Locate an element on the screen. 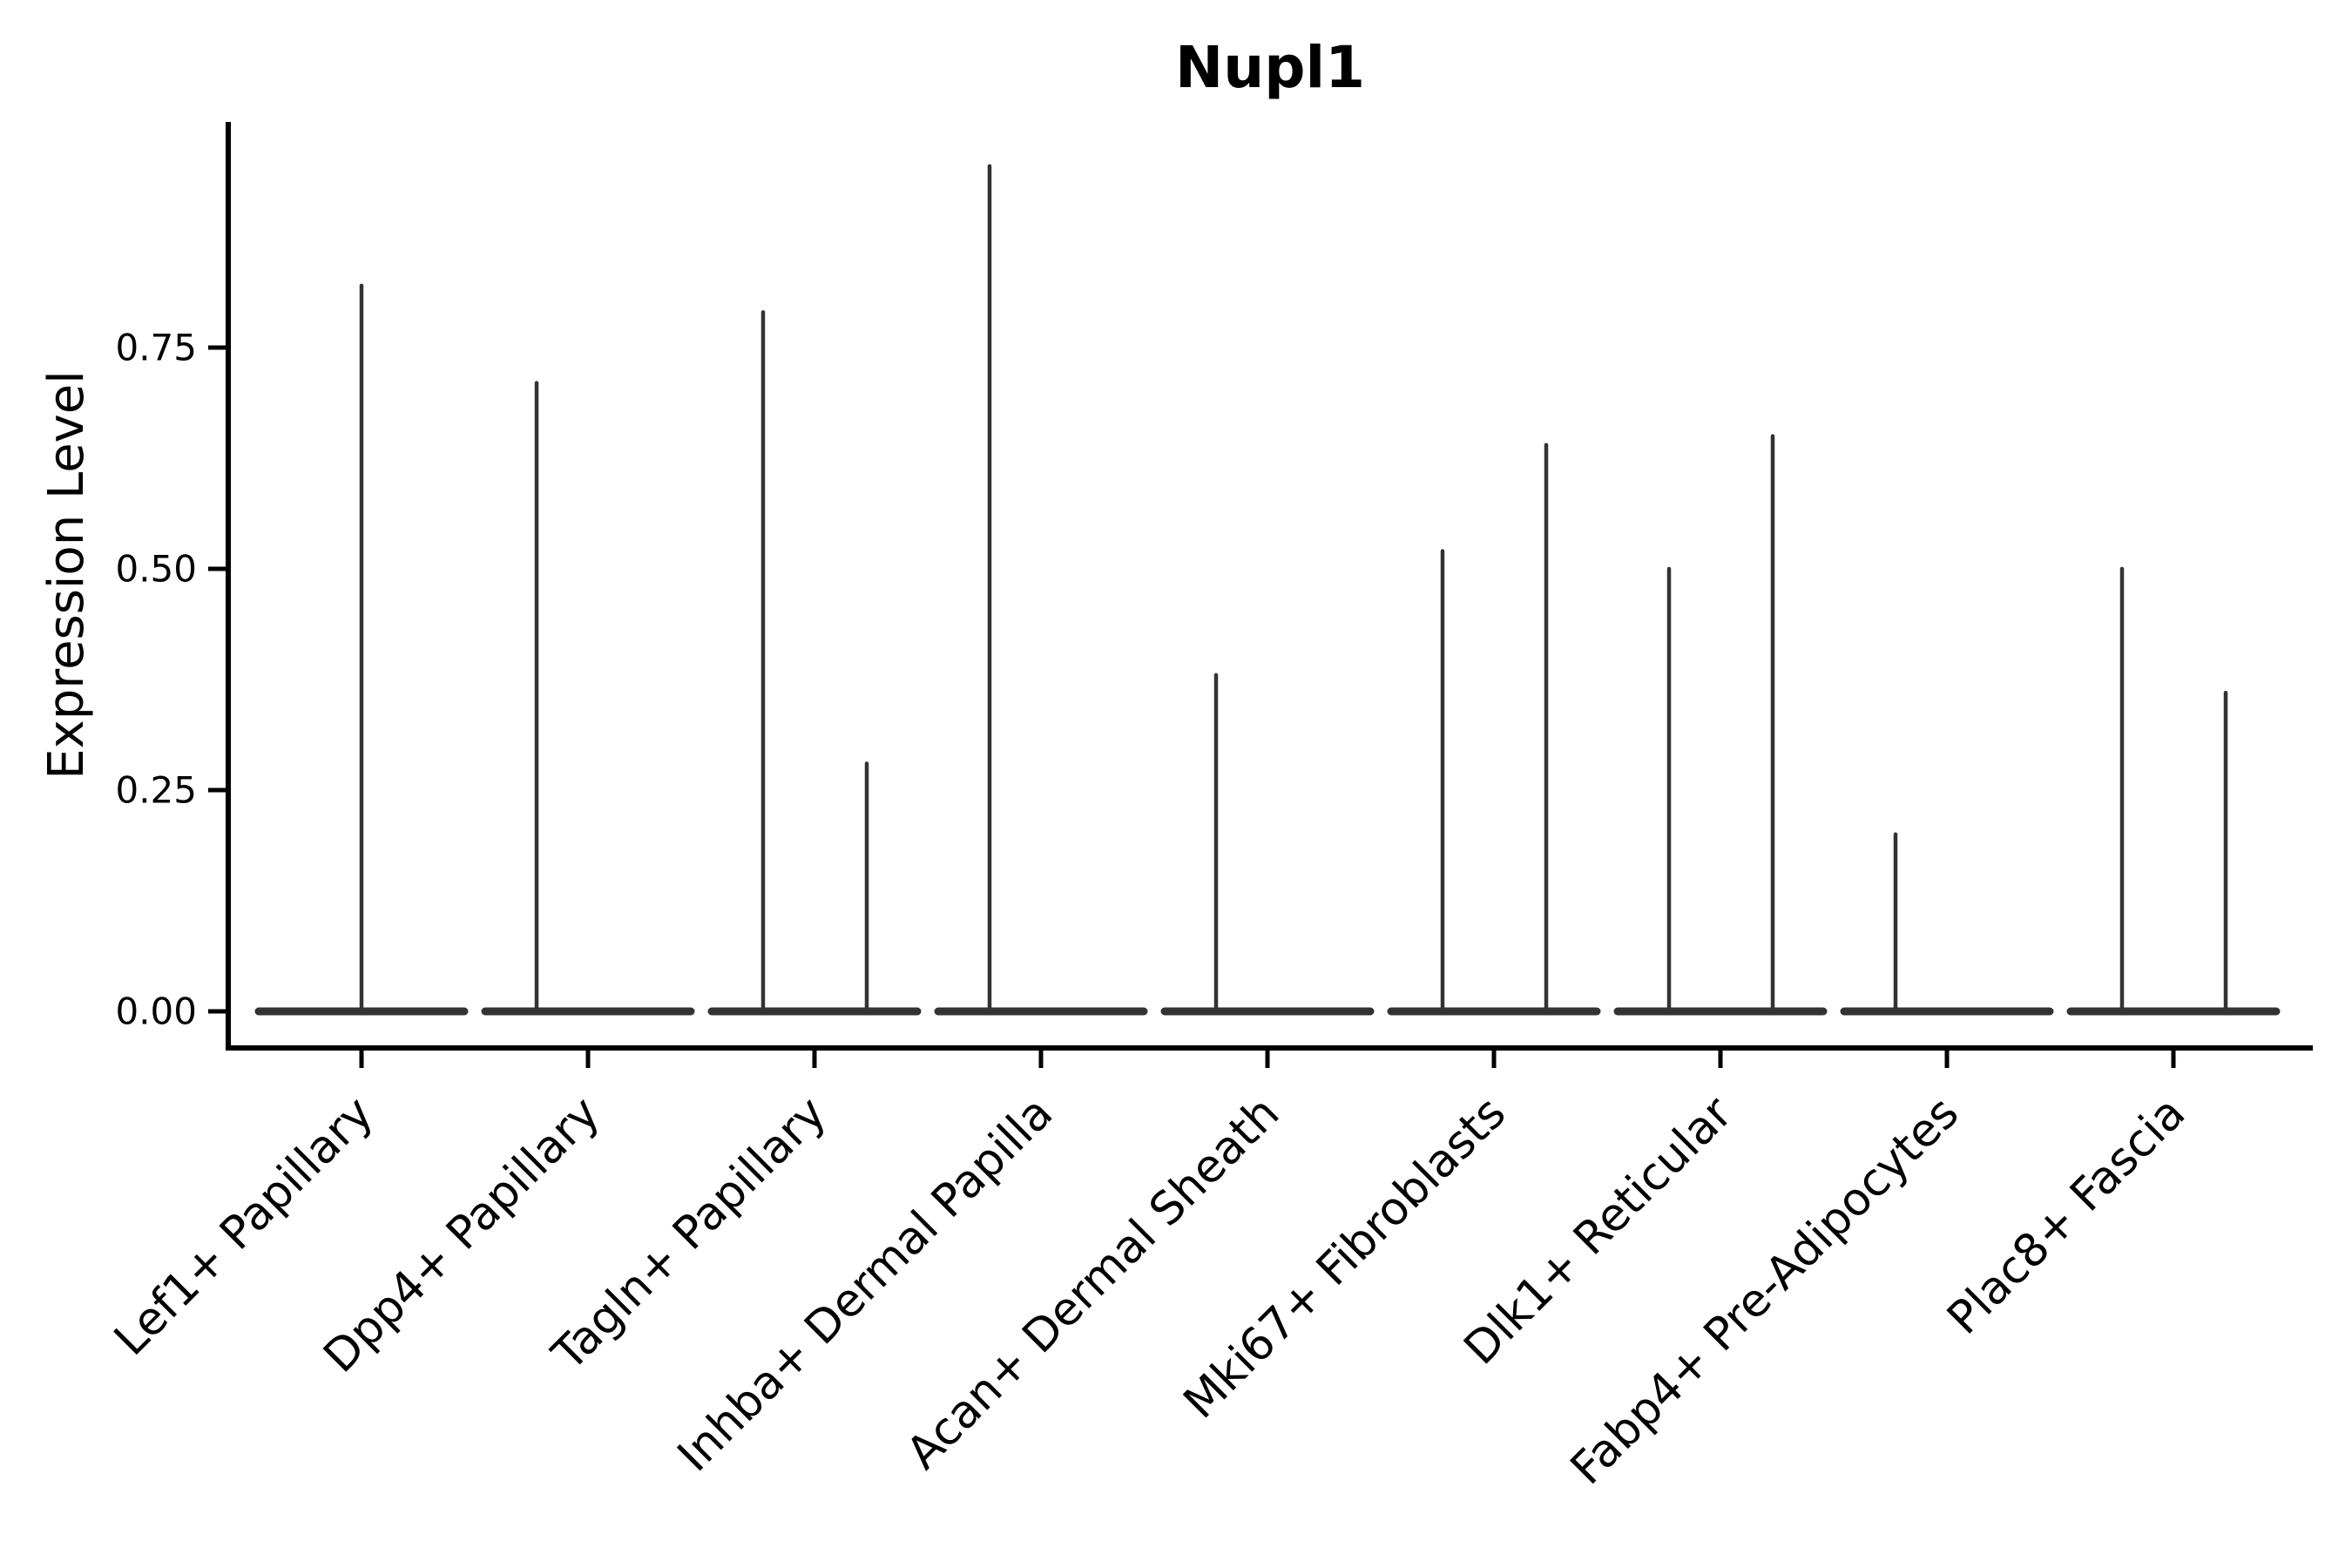  x-tick-label: Plac8+ Fascia is located at coordinates (2066, 1216).